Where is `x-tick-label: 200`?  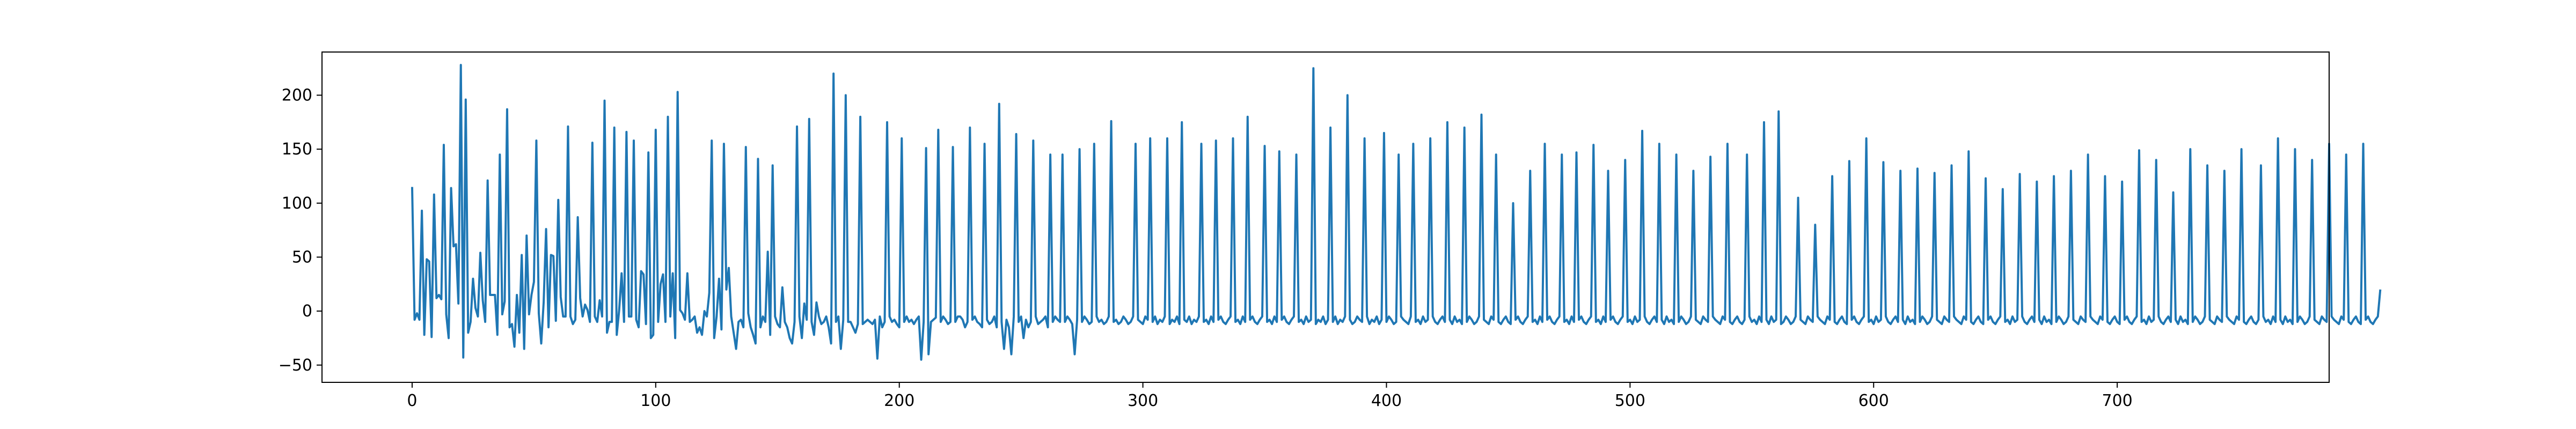
x-tick-label: 200 is located at coordinates (899, 400).